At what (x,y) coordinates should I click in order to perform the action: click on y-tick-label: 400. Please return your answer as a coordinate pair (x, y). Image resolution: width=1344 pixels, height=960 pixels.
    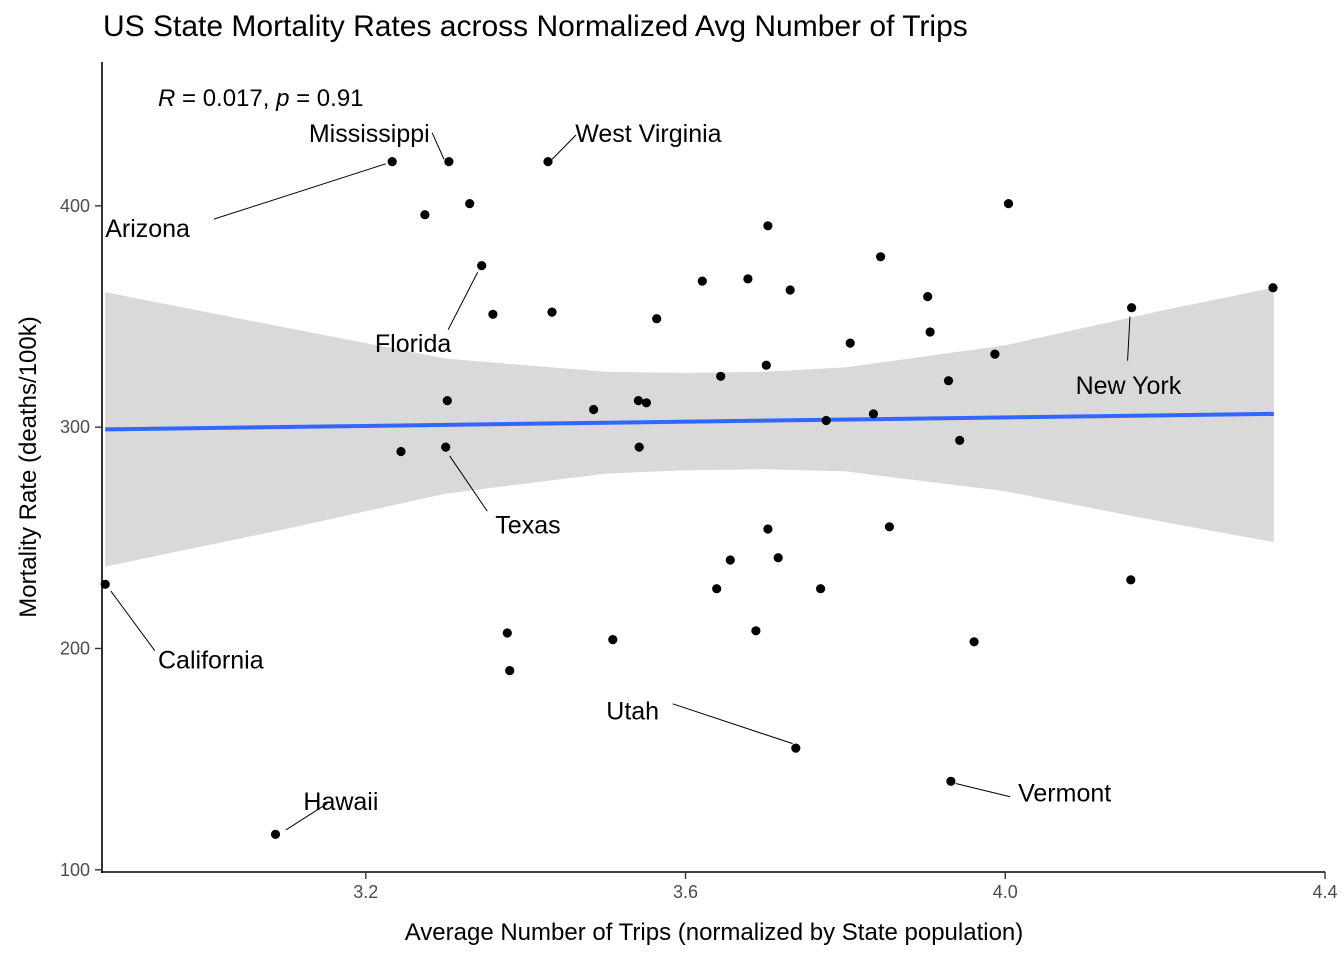
    Looking at the image, I should click on (75, 206).